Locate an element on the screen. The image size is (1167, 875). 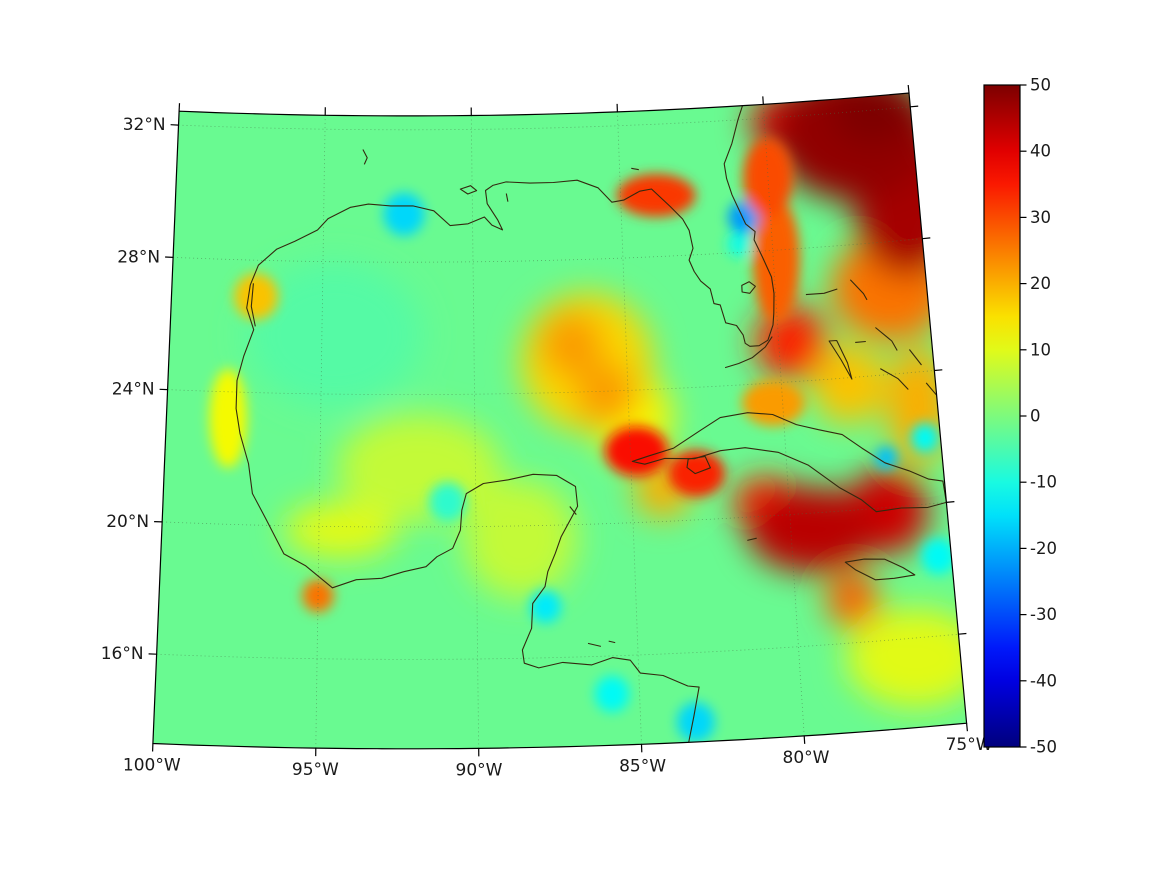
coastline-lake-pontchartrain is located at coordinates (468, 190).